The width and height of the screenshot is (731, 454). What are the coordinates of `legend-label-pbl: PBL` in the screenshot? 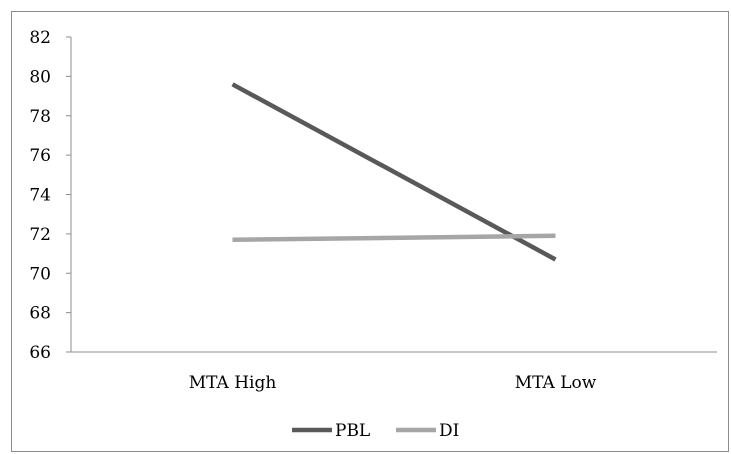 It's located at (352, 431).